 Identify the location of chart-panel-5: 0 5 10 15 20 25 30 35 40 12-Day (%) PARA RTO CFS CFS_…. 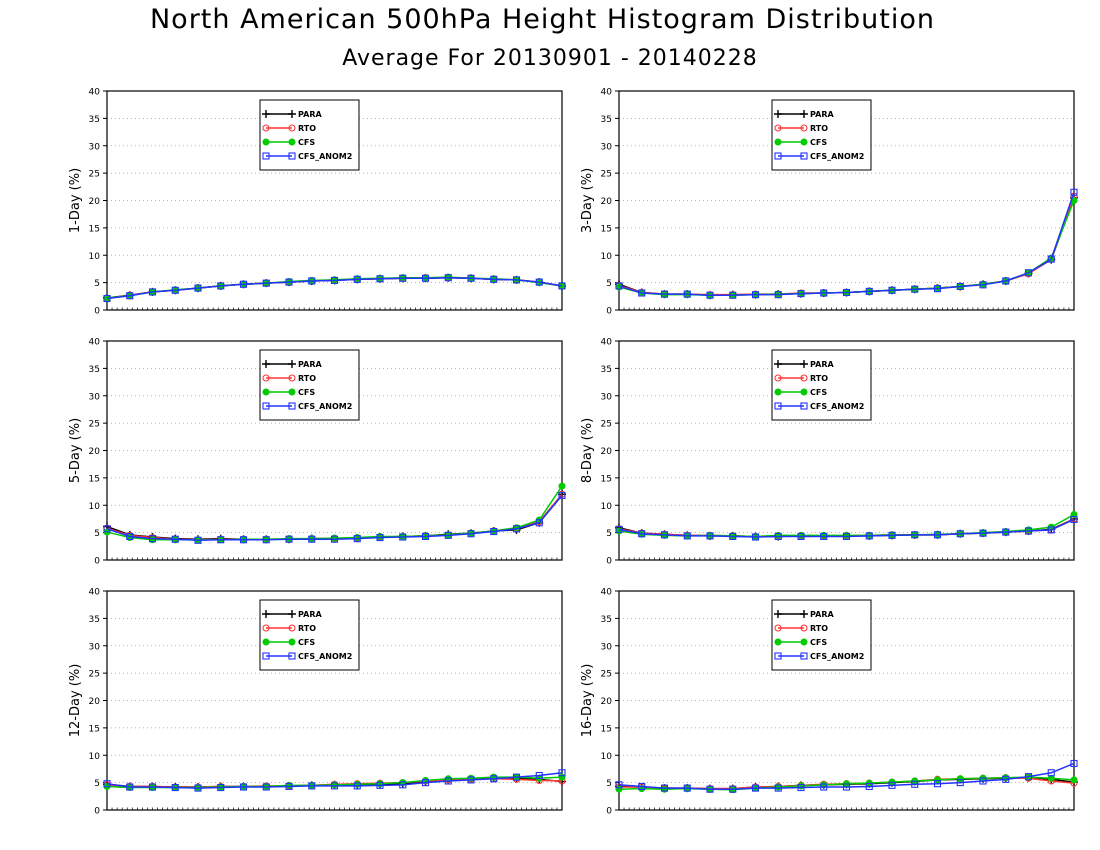
(317, 702).